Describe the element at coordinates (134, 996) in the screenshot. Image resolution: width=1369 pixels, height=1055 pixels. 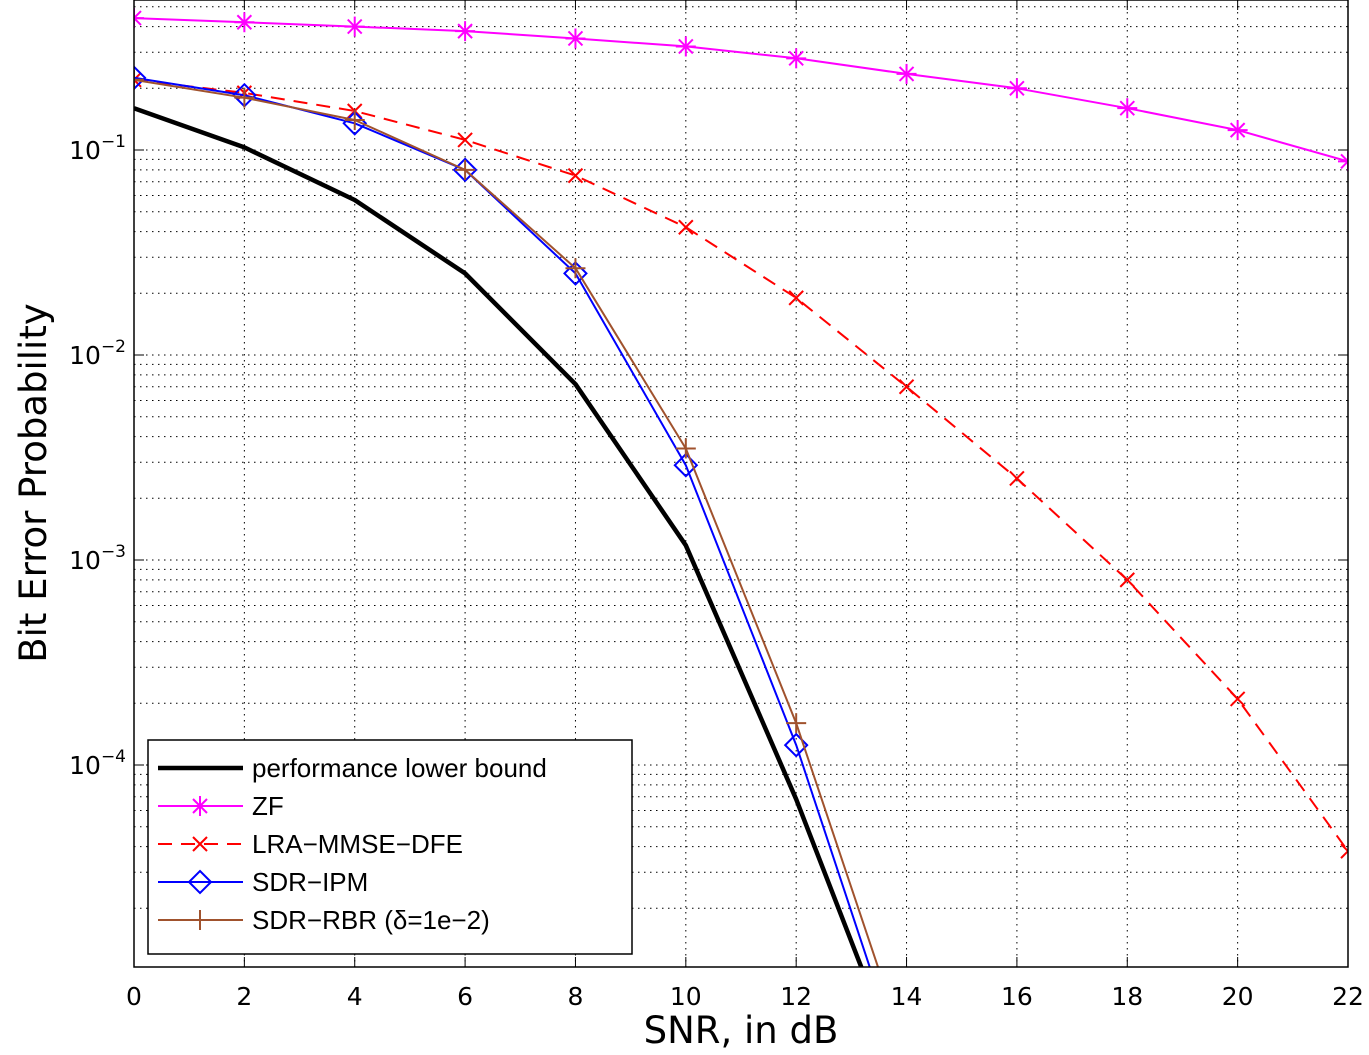
I see `x-tick-label: 0` at that location.